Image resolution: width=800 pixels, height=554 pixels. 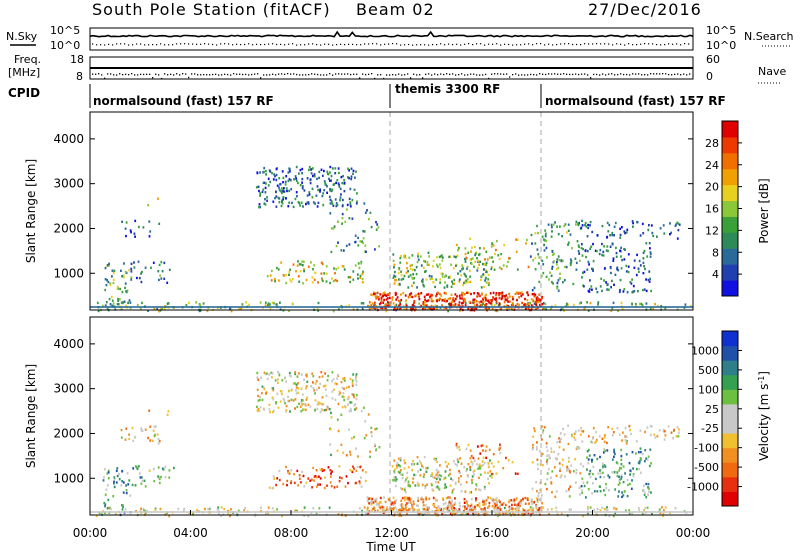 I want to click on noise-top-tick-left: 10^5, so click(x=65, y=30).